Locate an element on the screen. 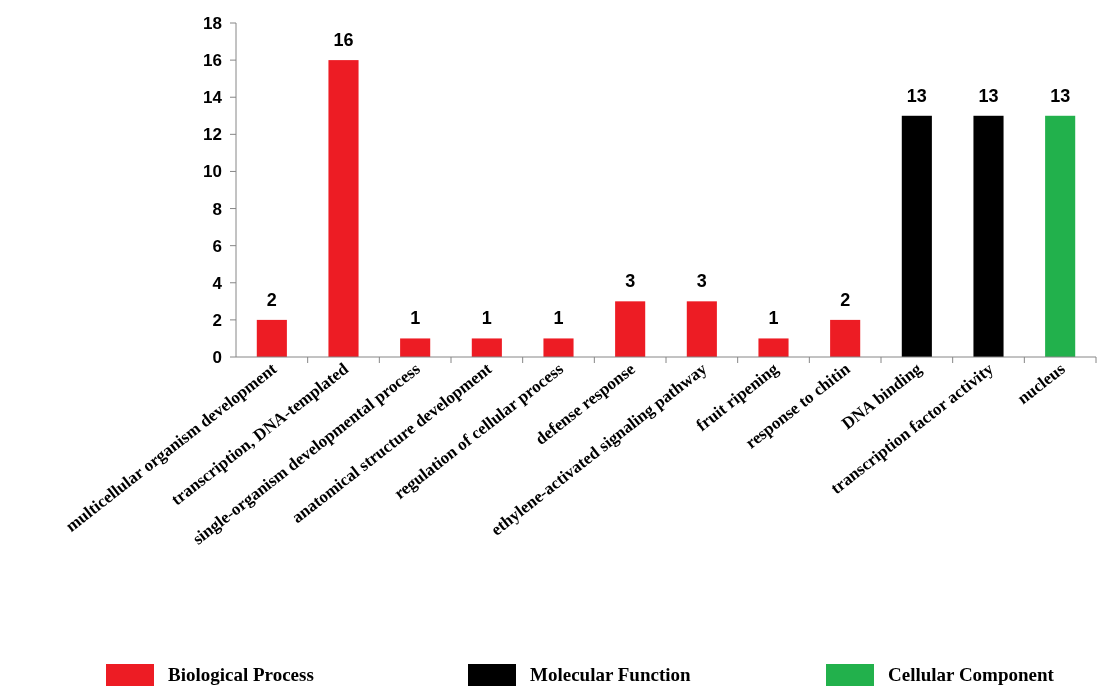 Image resolution: width=1110 pixels, height=698 pixels. y-tick-label: 18 is located at coordinates (212, 23).